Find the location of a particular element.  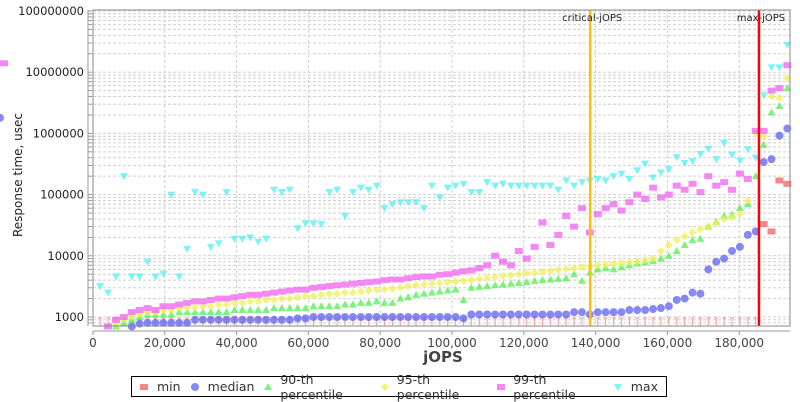

x-tick-label: 160,000 is located at coordinates (668, 343).